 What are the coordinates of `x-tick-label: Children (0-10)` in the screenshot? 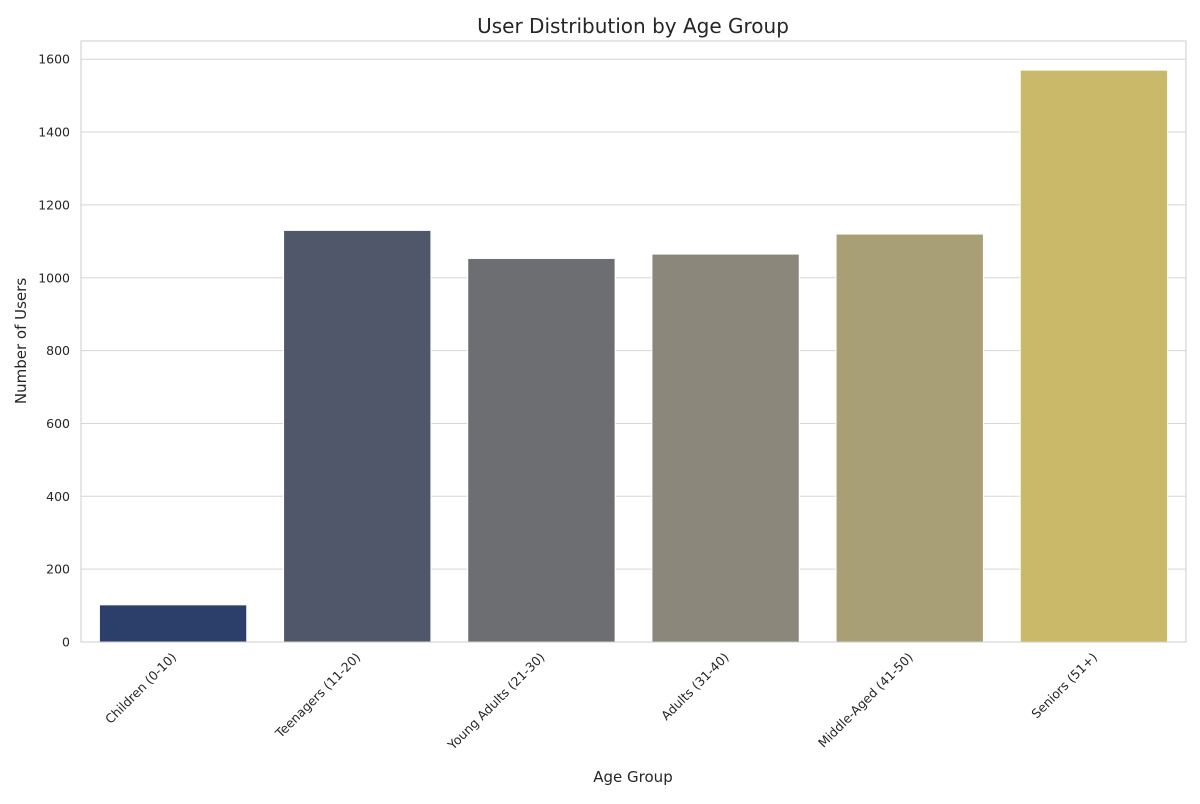 It's located at (140, 688).